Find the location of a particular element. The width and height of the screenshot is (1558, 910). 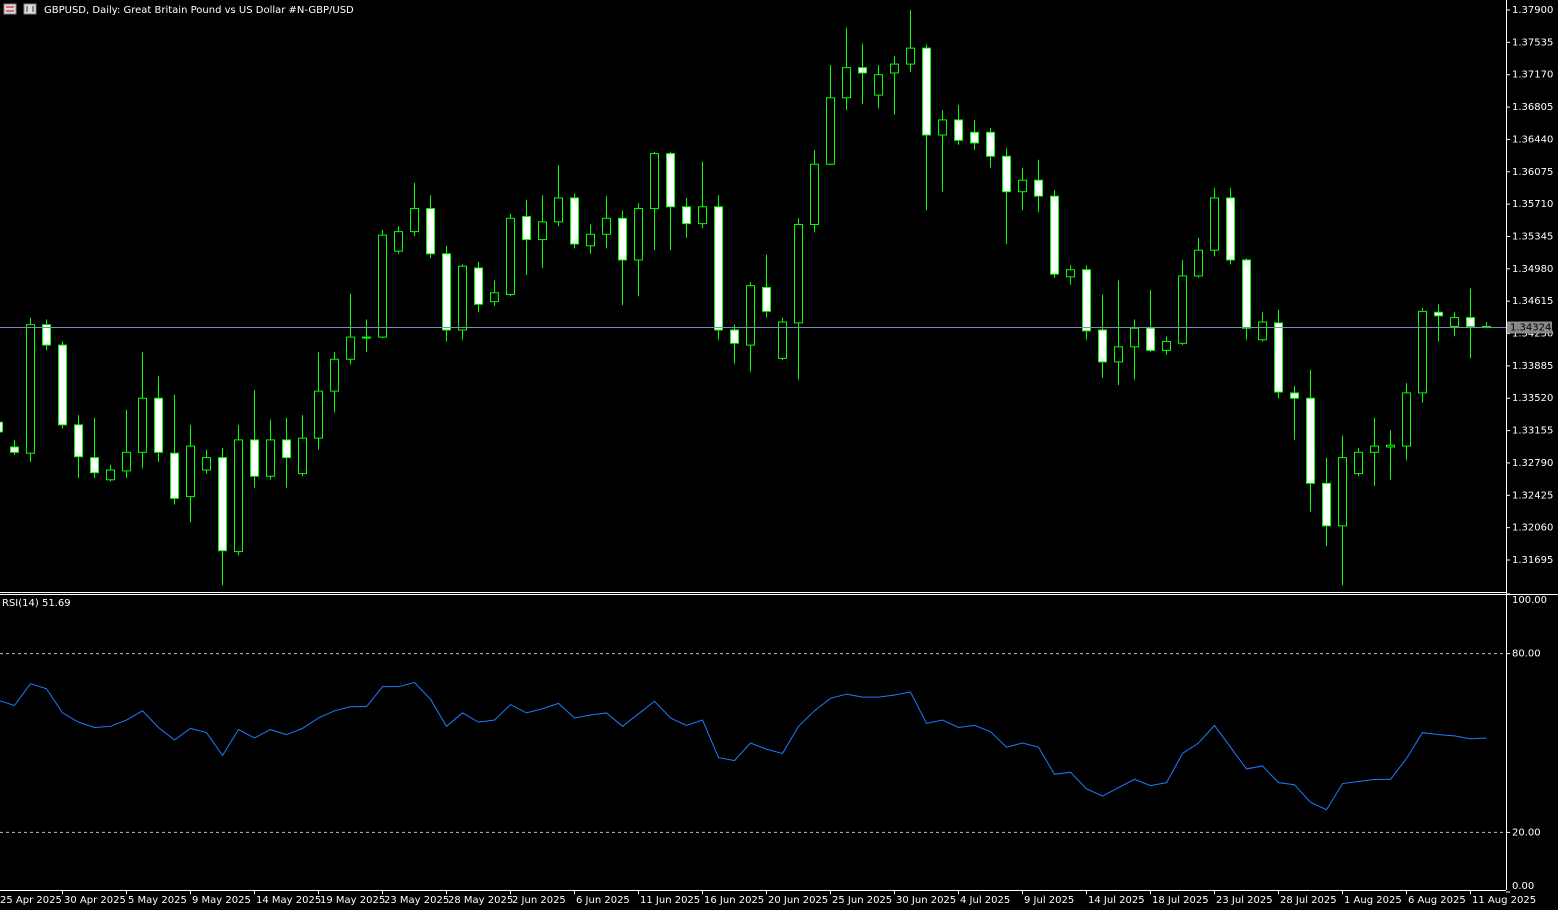

y-tick-label: 1.37900 is located at coordinates (1532, 10).